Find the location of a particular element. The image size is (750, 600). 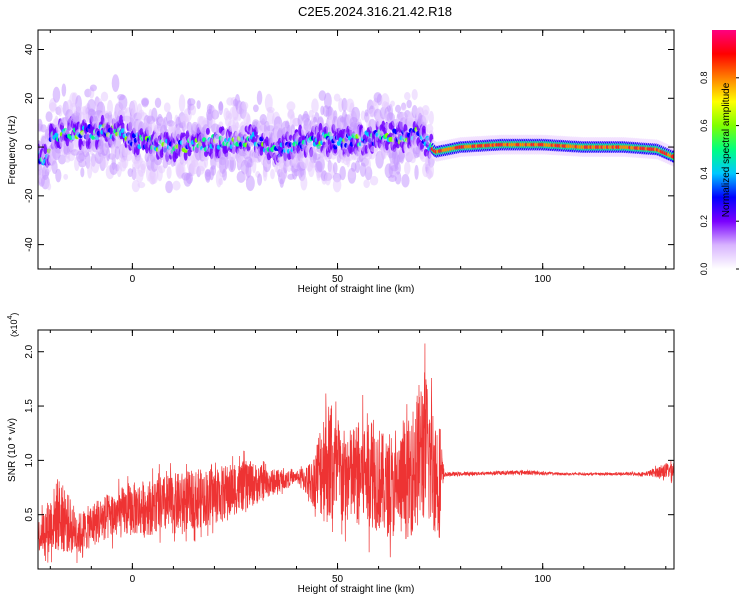

spectrogram-ytick-label: 40 is located at coordinates (29, 50).